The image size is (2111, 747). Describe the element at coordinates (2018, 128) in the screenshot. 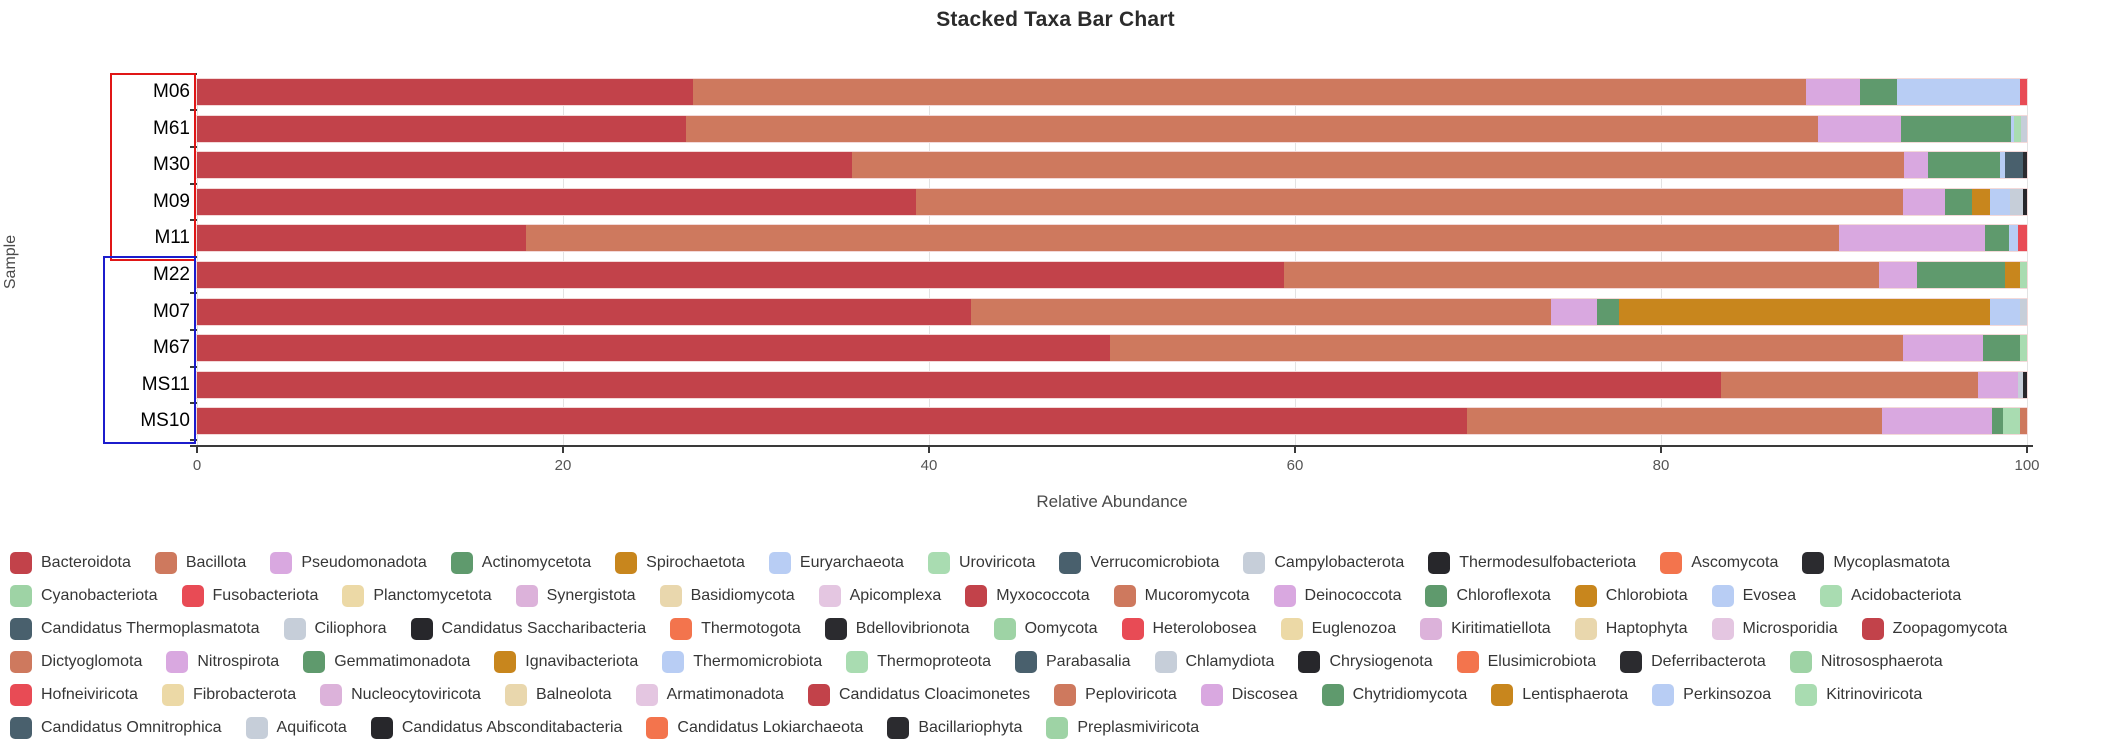

I see `bar-segment-M61-Uroviricota` at that location.